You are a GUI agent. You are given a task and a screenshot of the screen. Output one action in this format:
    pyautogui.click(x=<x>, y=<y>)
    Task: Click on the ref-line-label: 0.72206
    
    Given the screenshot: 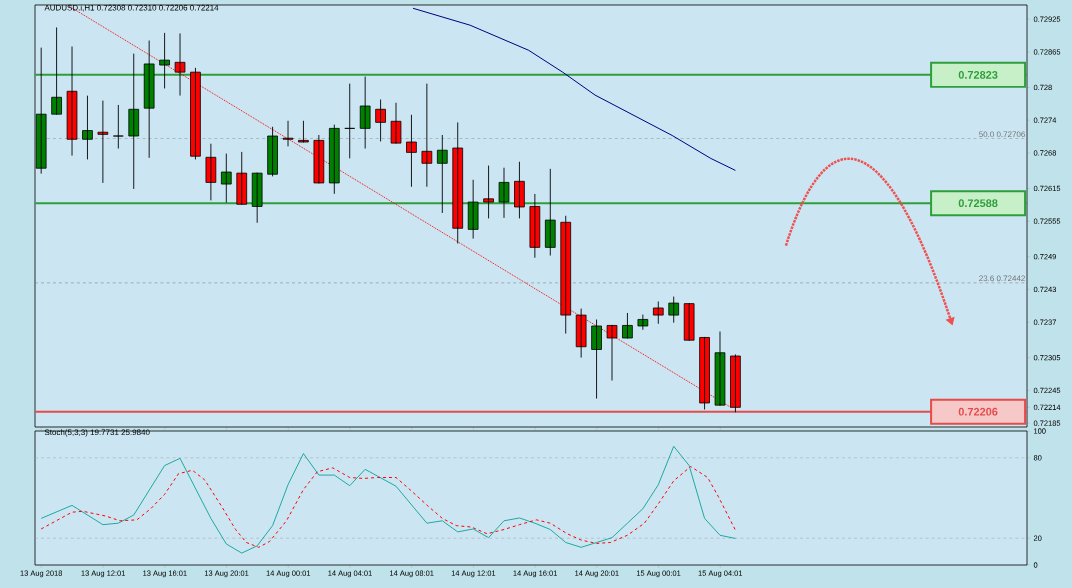 What is the action you would take?
    pyautogui.click(x=978, y=411)
    